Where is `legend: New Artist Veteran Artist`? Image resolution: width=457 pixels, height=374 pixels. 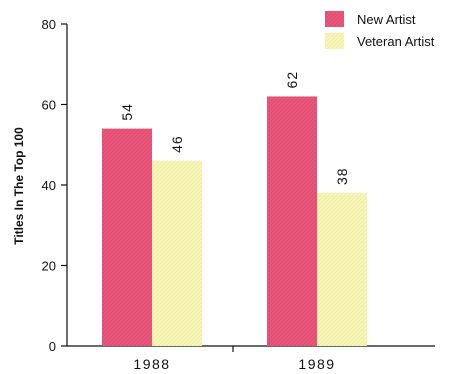 legend: New Artist Veteran Artist is located at coordinates (380, 30).